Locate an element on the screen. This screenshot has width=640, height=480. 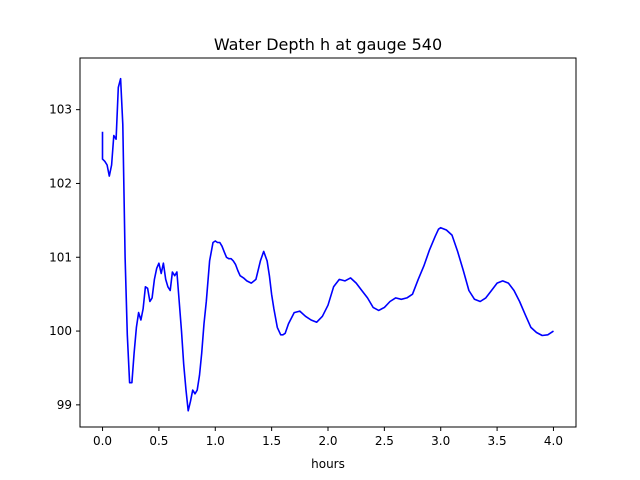
x-axis-label: hours is located at coordinates (328, 464).